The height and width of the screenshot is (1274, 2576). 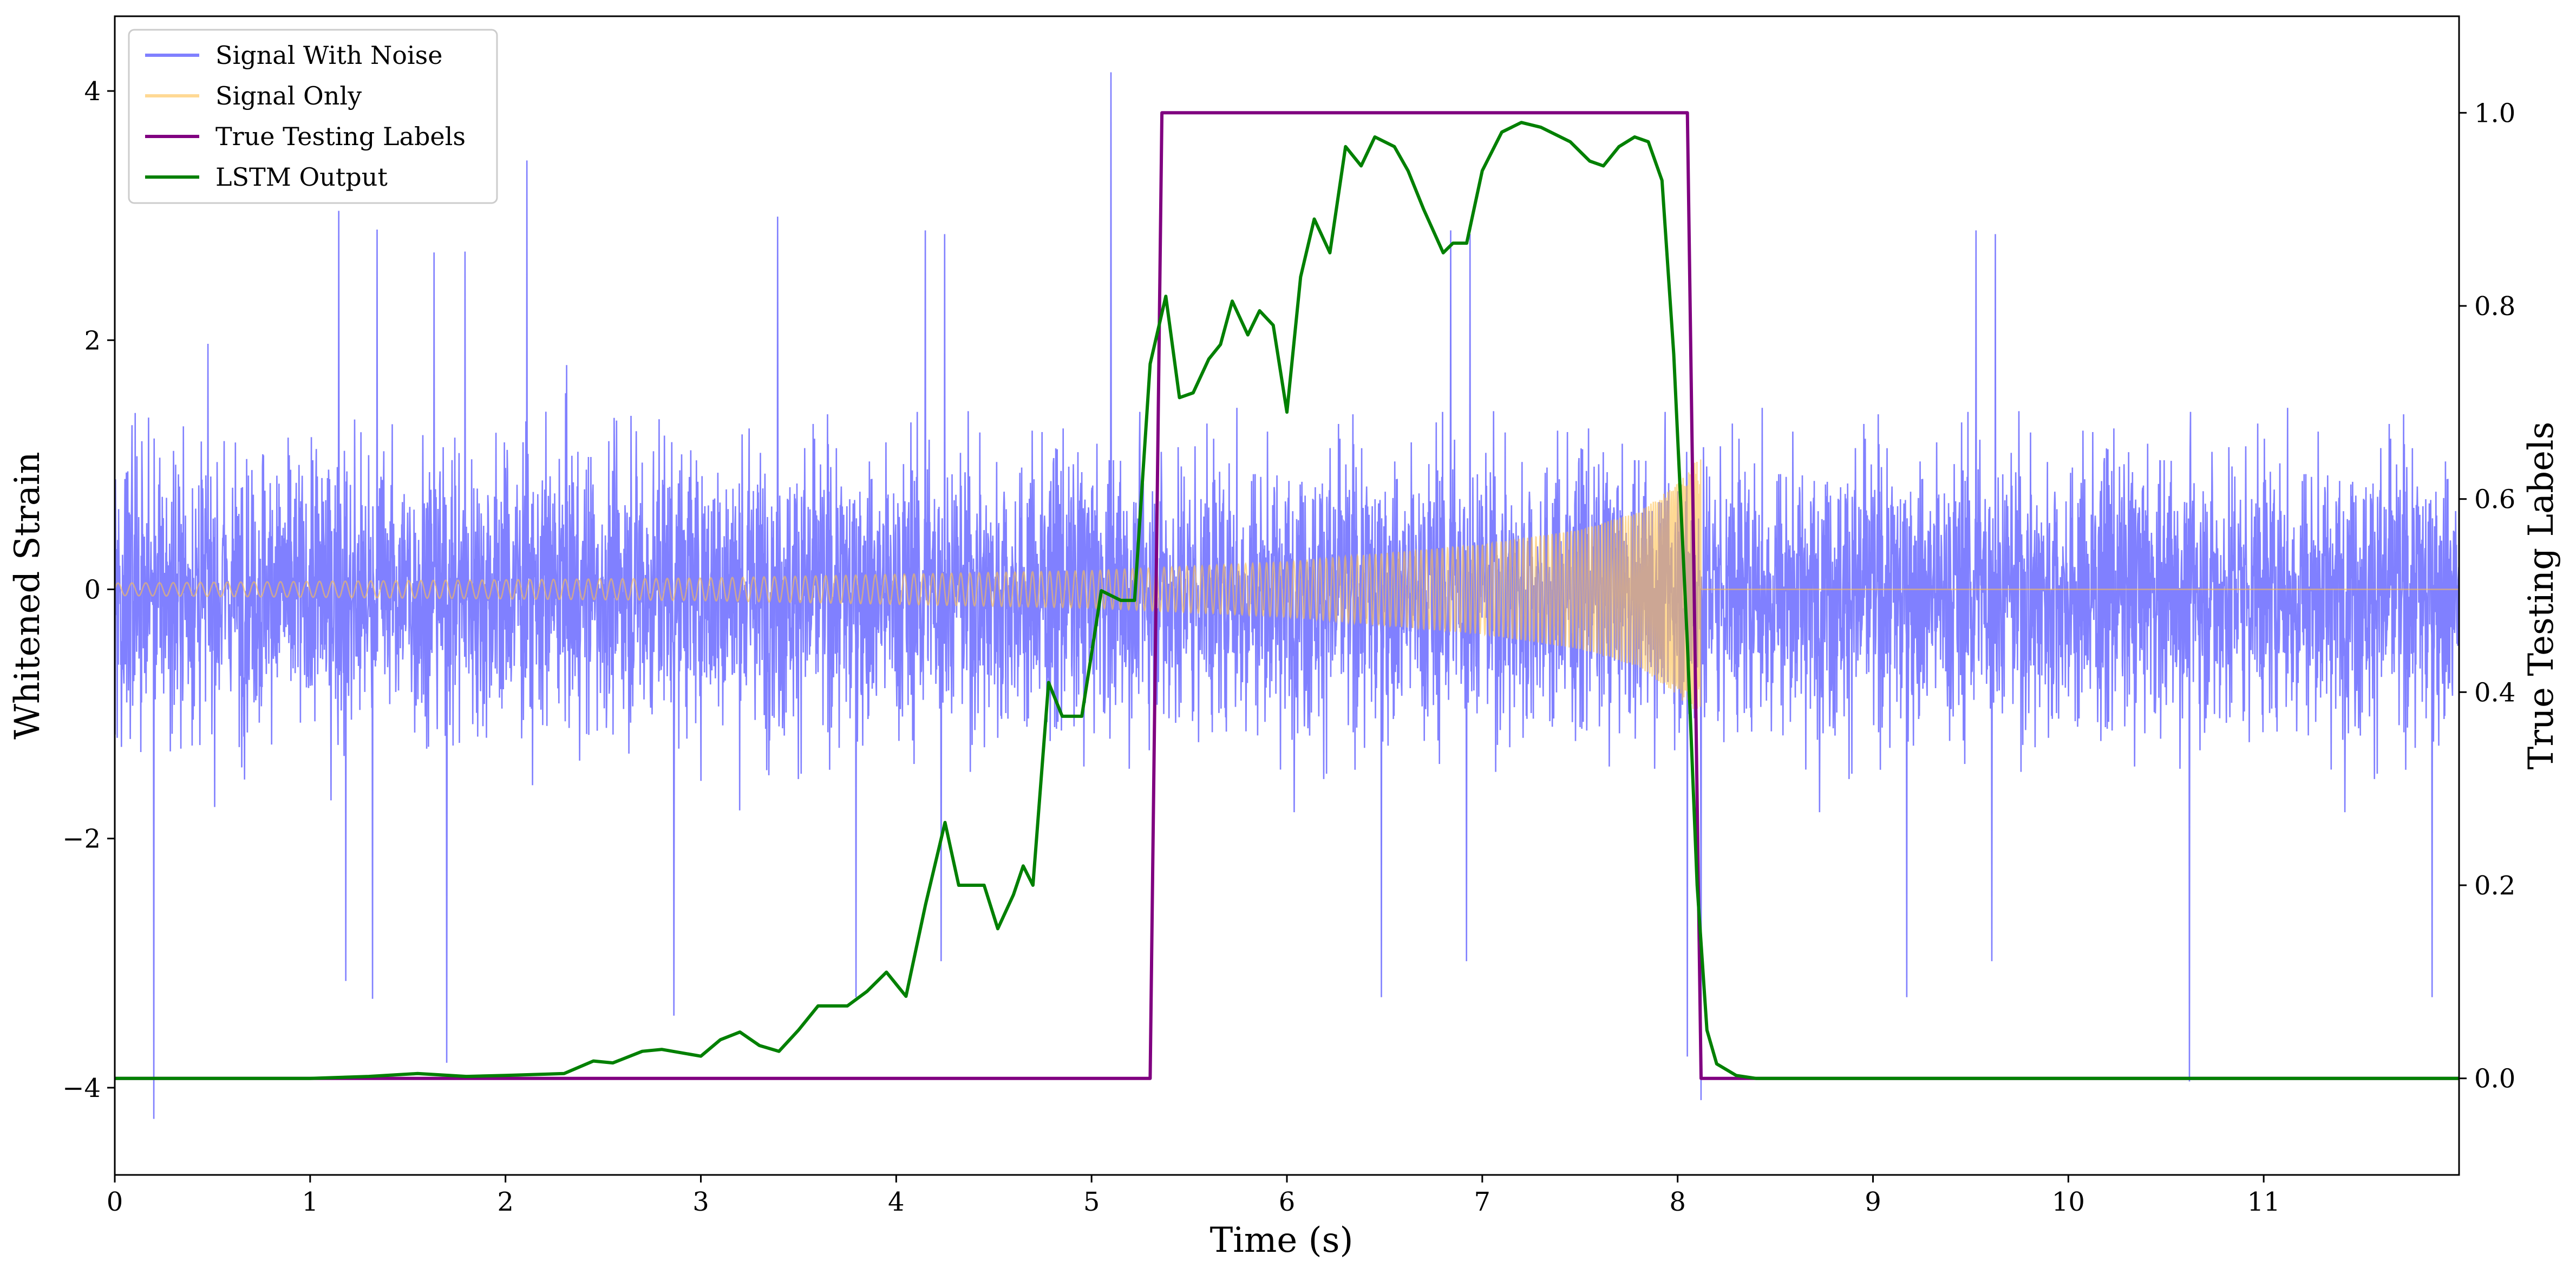 I want to click on y-axis-left: −4 −2 0 2 4, so click(x=88, y=589).